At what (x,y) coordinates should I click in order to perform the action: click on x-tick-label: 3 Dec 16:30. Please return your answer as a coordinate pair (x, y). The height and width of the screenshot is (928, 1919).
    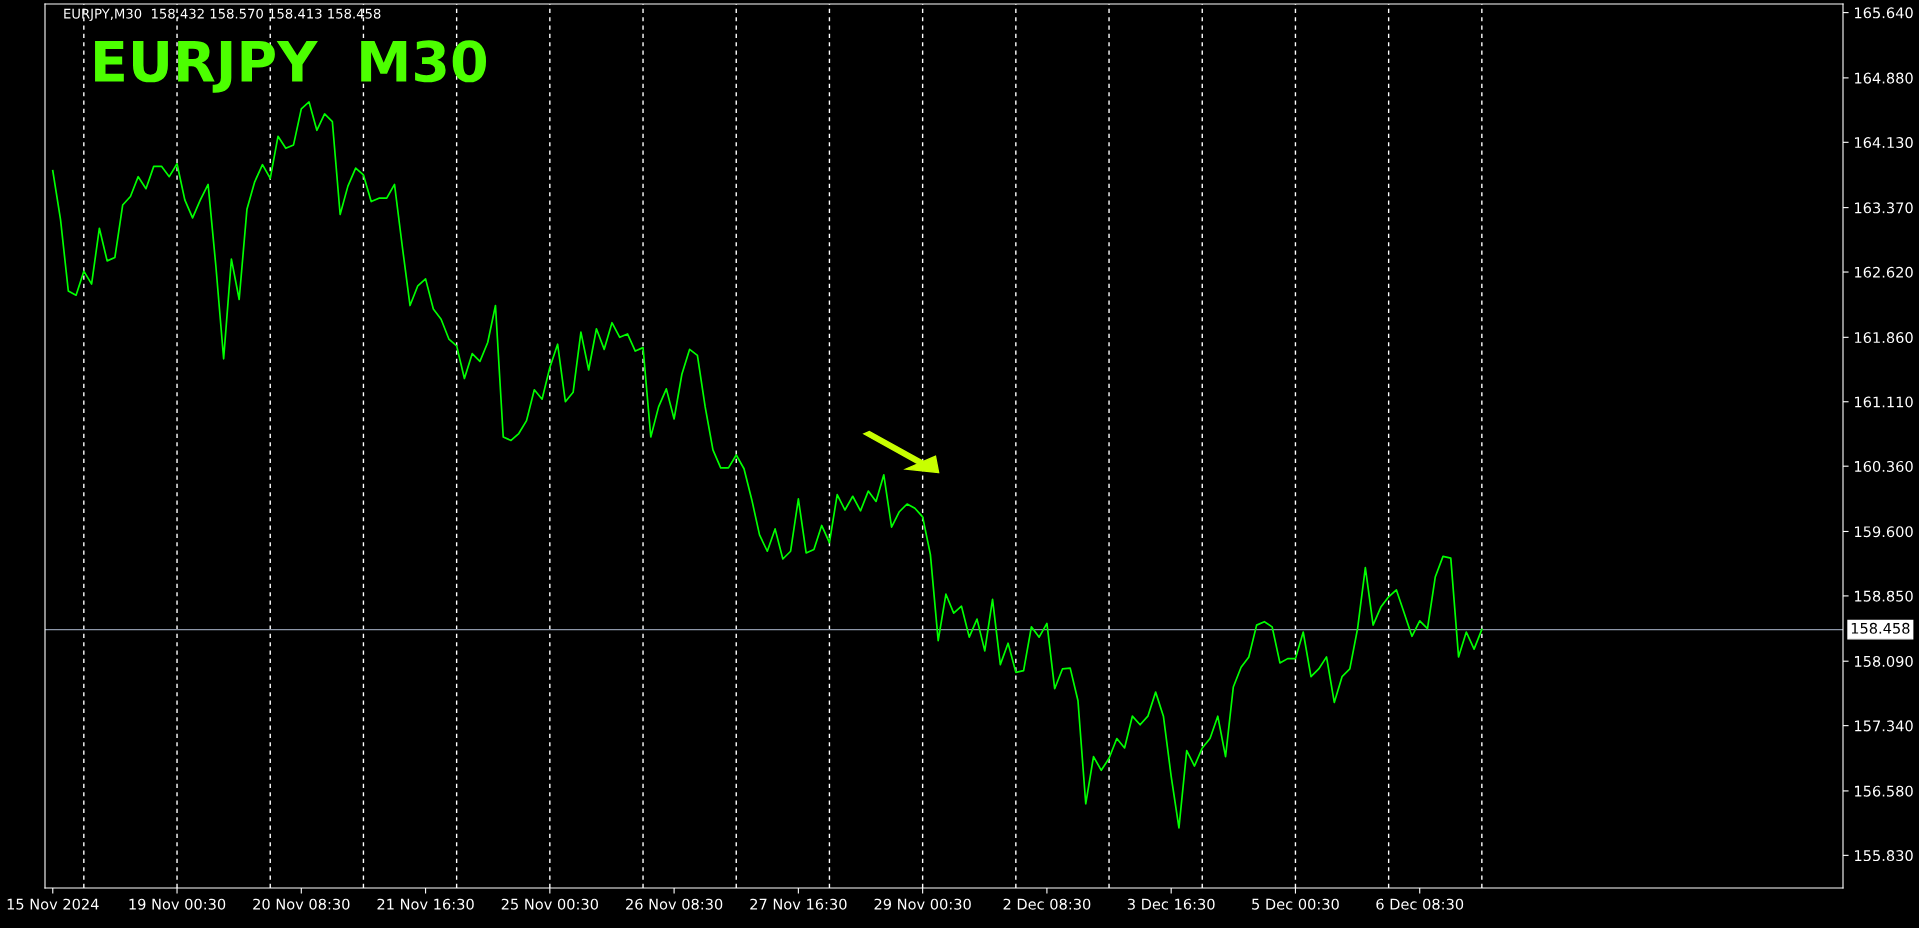
    Looking at the image, I should click on (1171, 904).